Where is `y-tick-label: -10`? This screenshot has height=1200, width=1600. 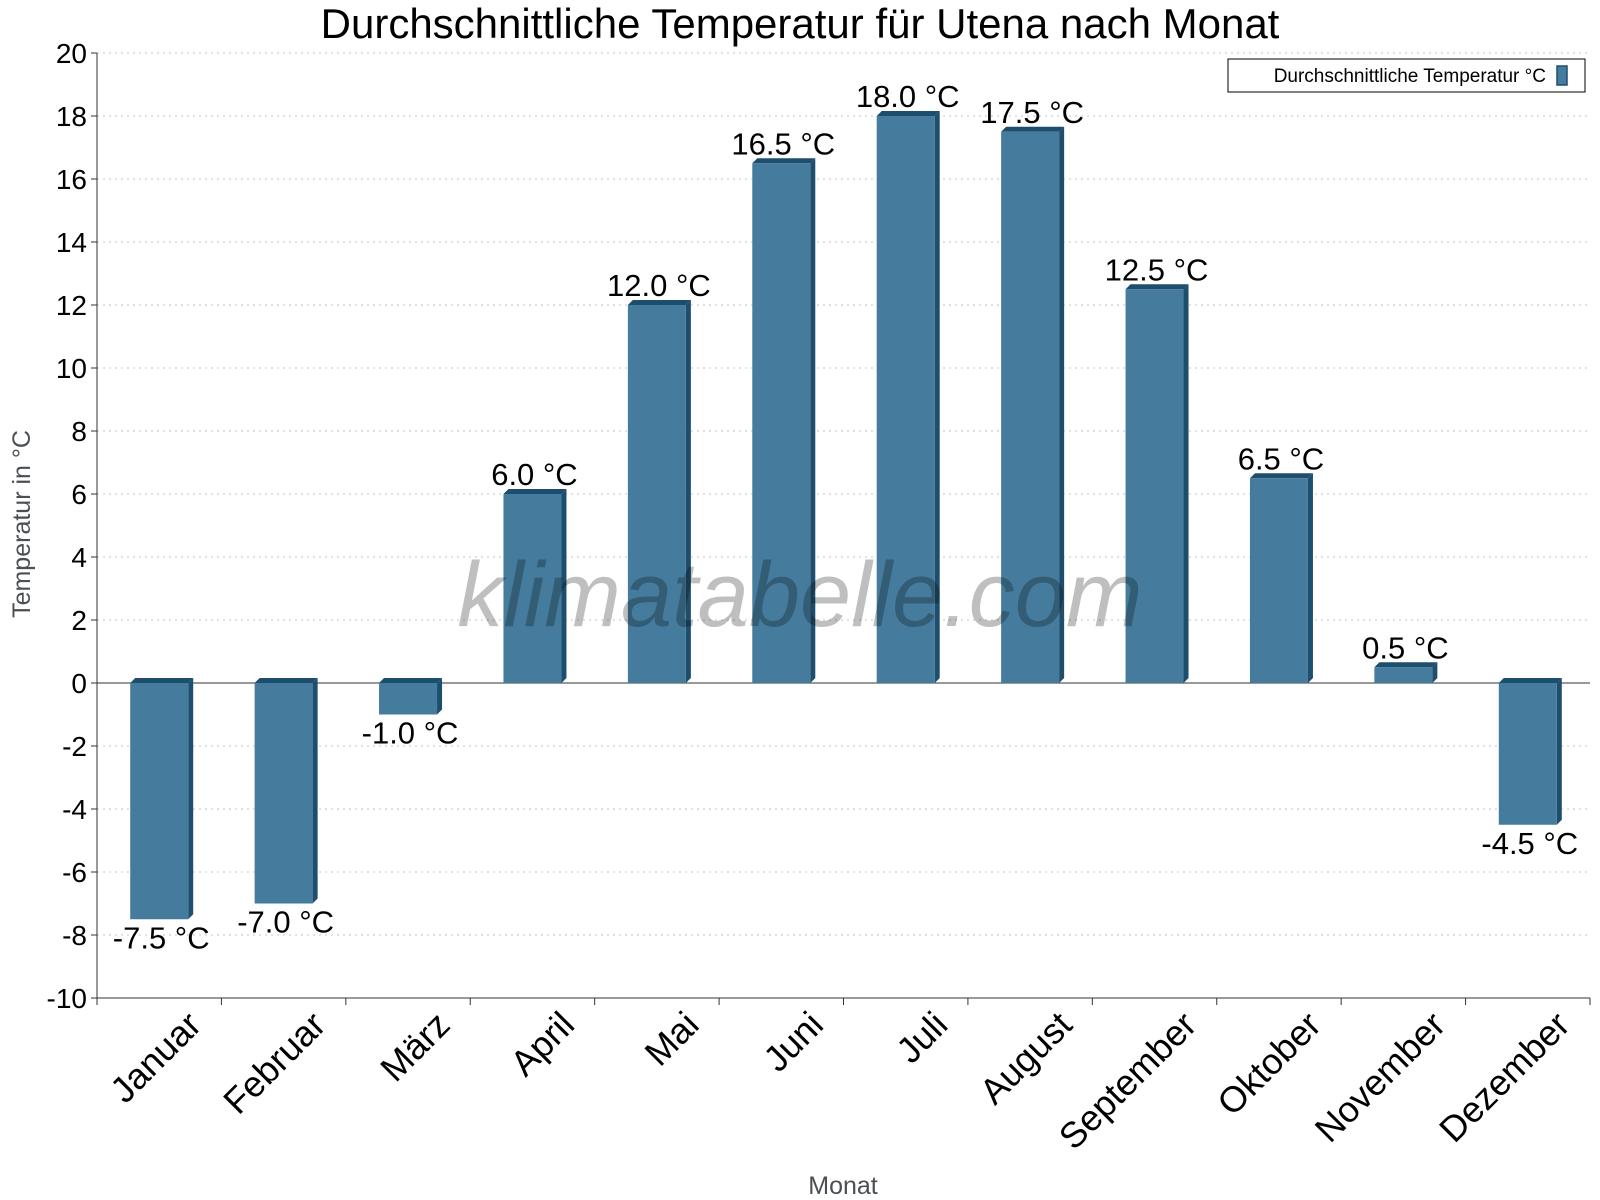 y-tick-label: -10 is located at coordinates (67, 998).